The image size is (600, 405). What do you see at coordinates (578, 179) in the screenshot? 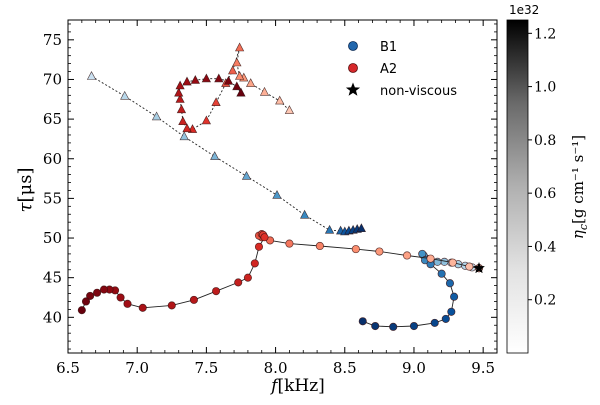
I see `colorbar-label-unit: [g cm⁻¹ s⁻¹]` at bounding box center [578, 179].